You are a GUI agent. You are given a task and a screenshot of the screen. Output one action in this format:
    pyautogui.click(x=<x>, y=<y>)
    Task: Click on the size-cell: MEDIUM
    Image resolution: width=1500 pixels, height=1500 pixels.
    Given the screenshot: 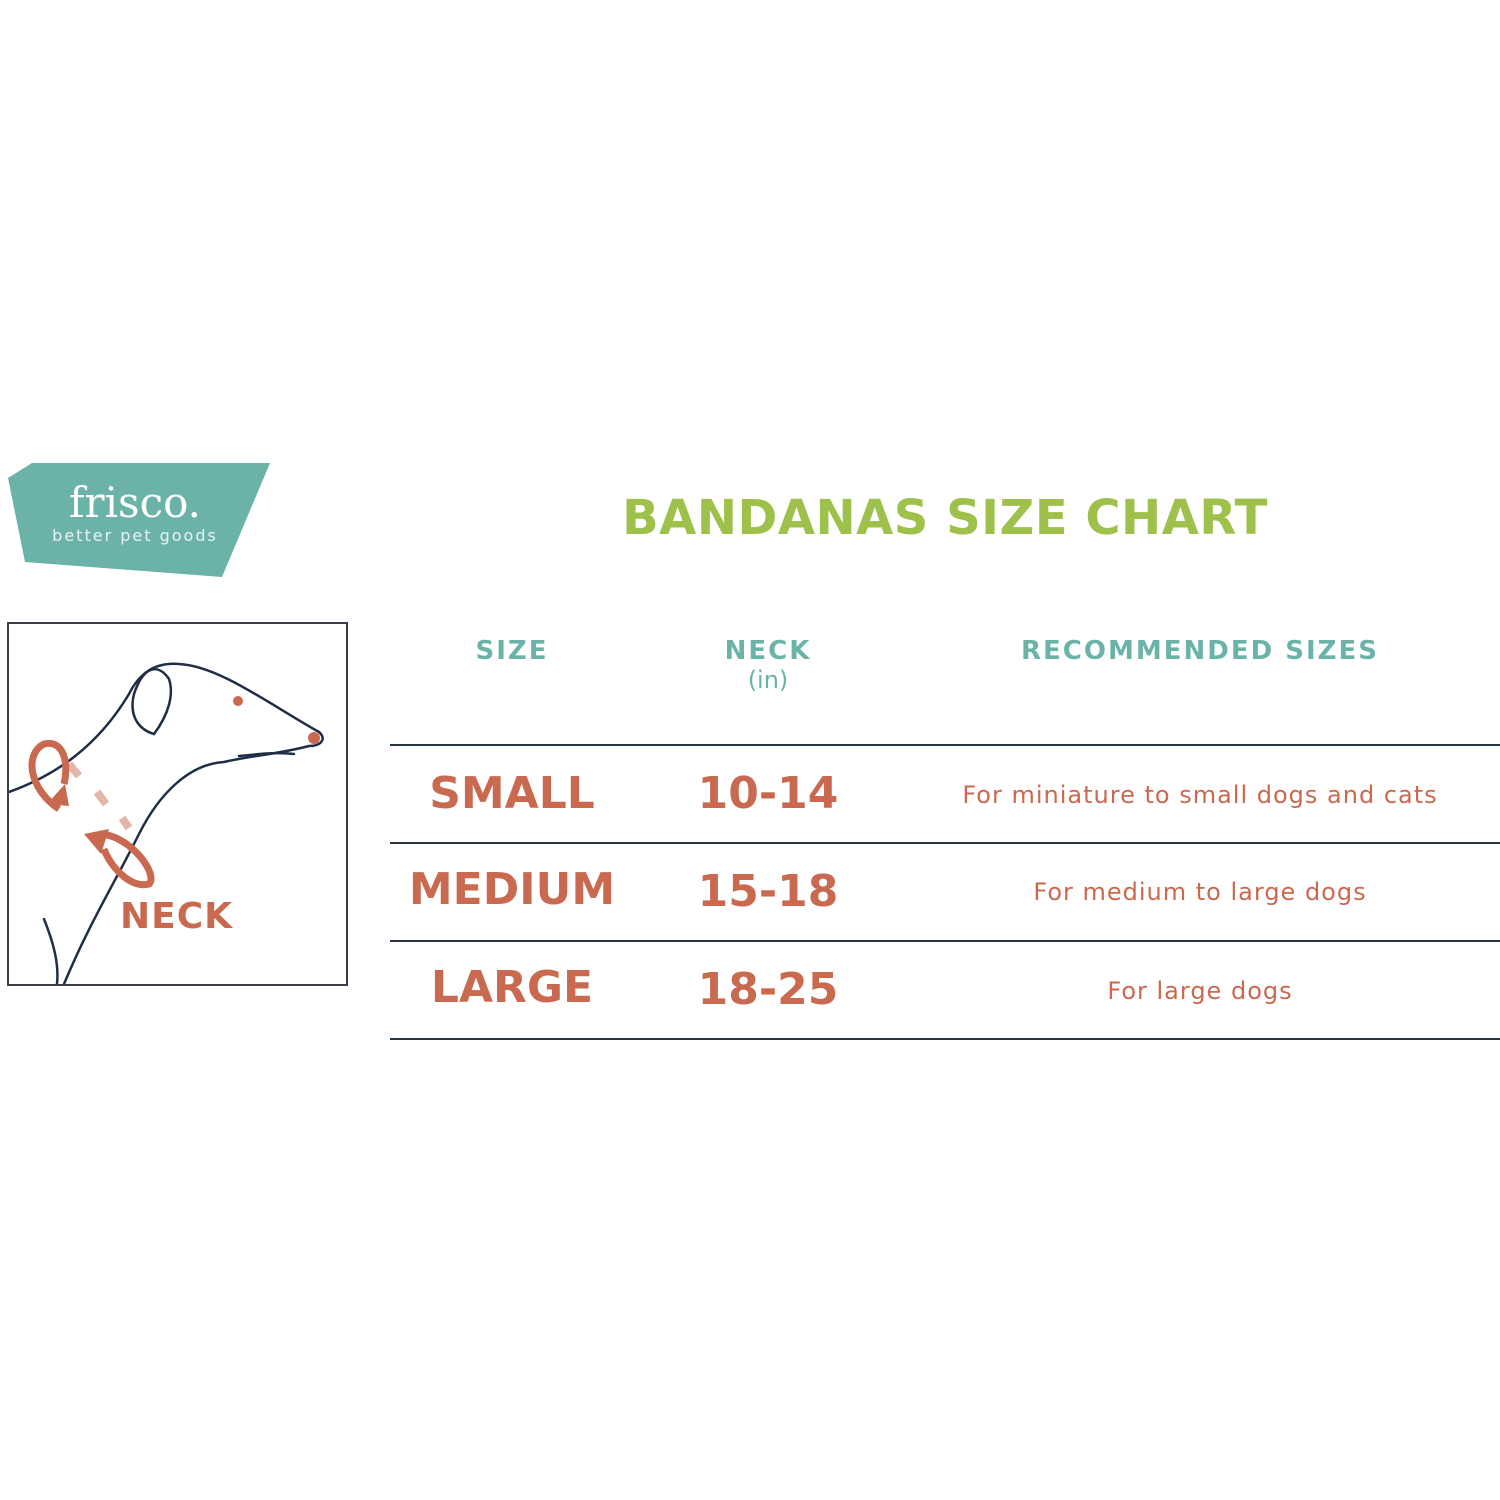 What is the action you would take?
    pyautogui.click(x=512, y=889)
    